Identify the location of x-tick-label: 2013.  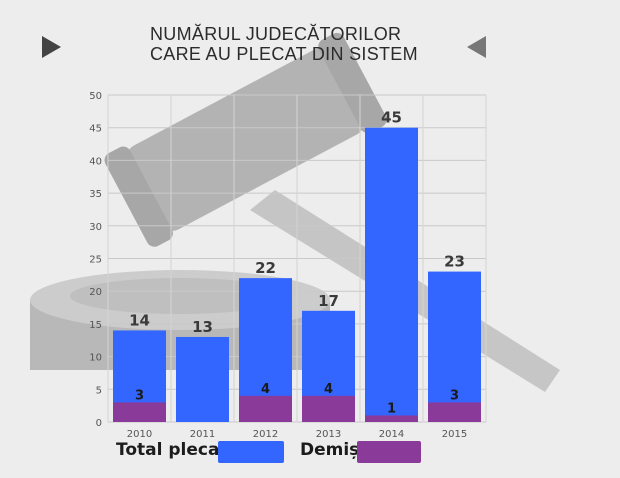
(328, 434).